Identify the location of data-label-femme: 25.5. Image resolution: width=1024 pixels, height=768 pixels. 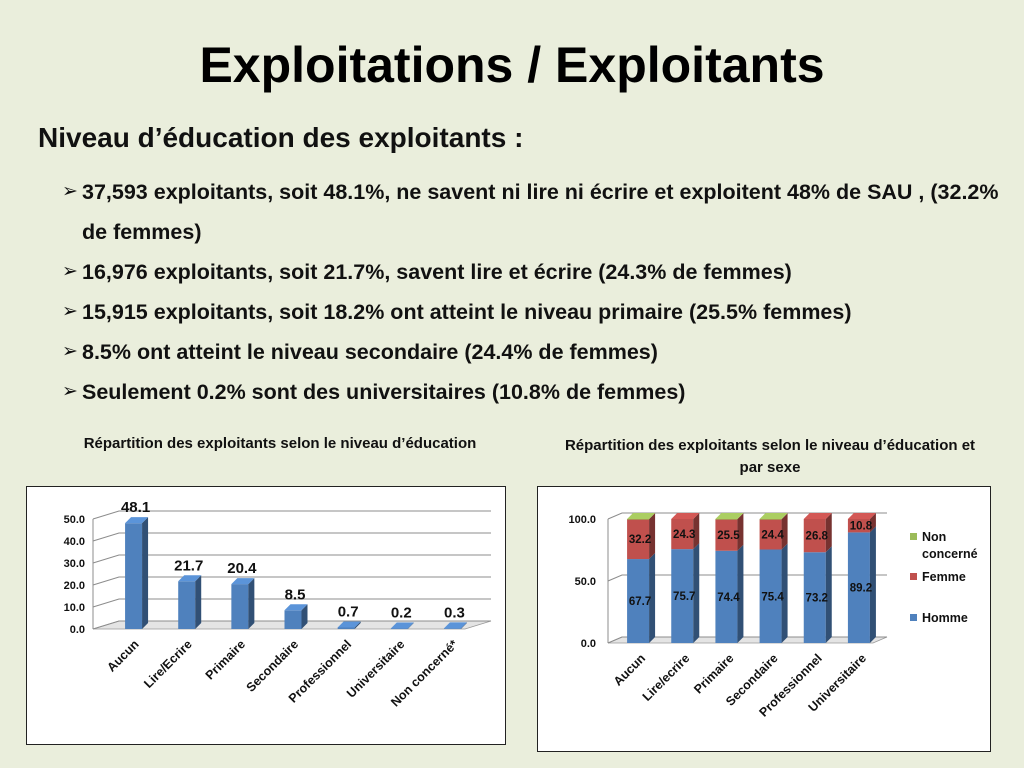
(728, 536).